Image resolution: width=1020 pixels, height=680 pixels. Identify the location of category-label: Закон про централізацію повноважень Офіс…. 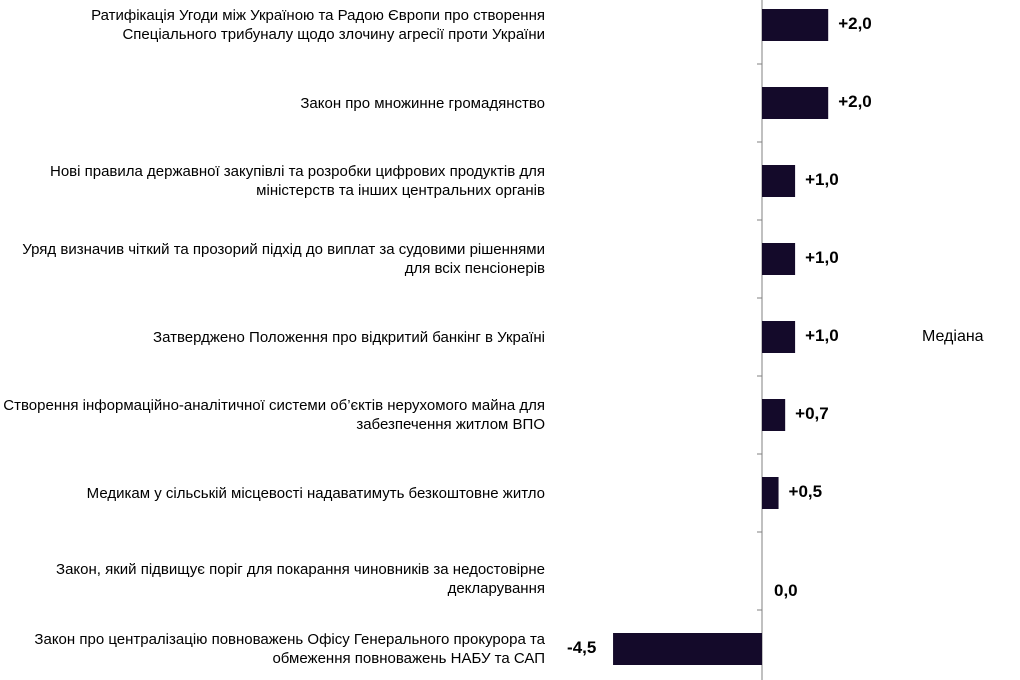
(289, 649).